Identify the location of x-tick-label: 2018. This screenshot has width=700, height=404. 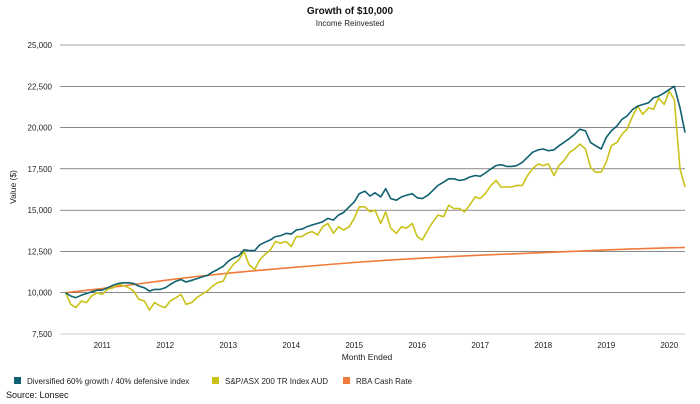
(543, 345).